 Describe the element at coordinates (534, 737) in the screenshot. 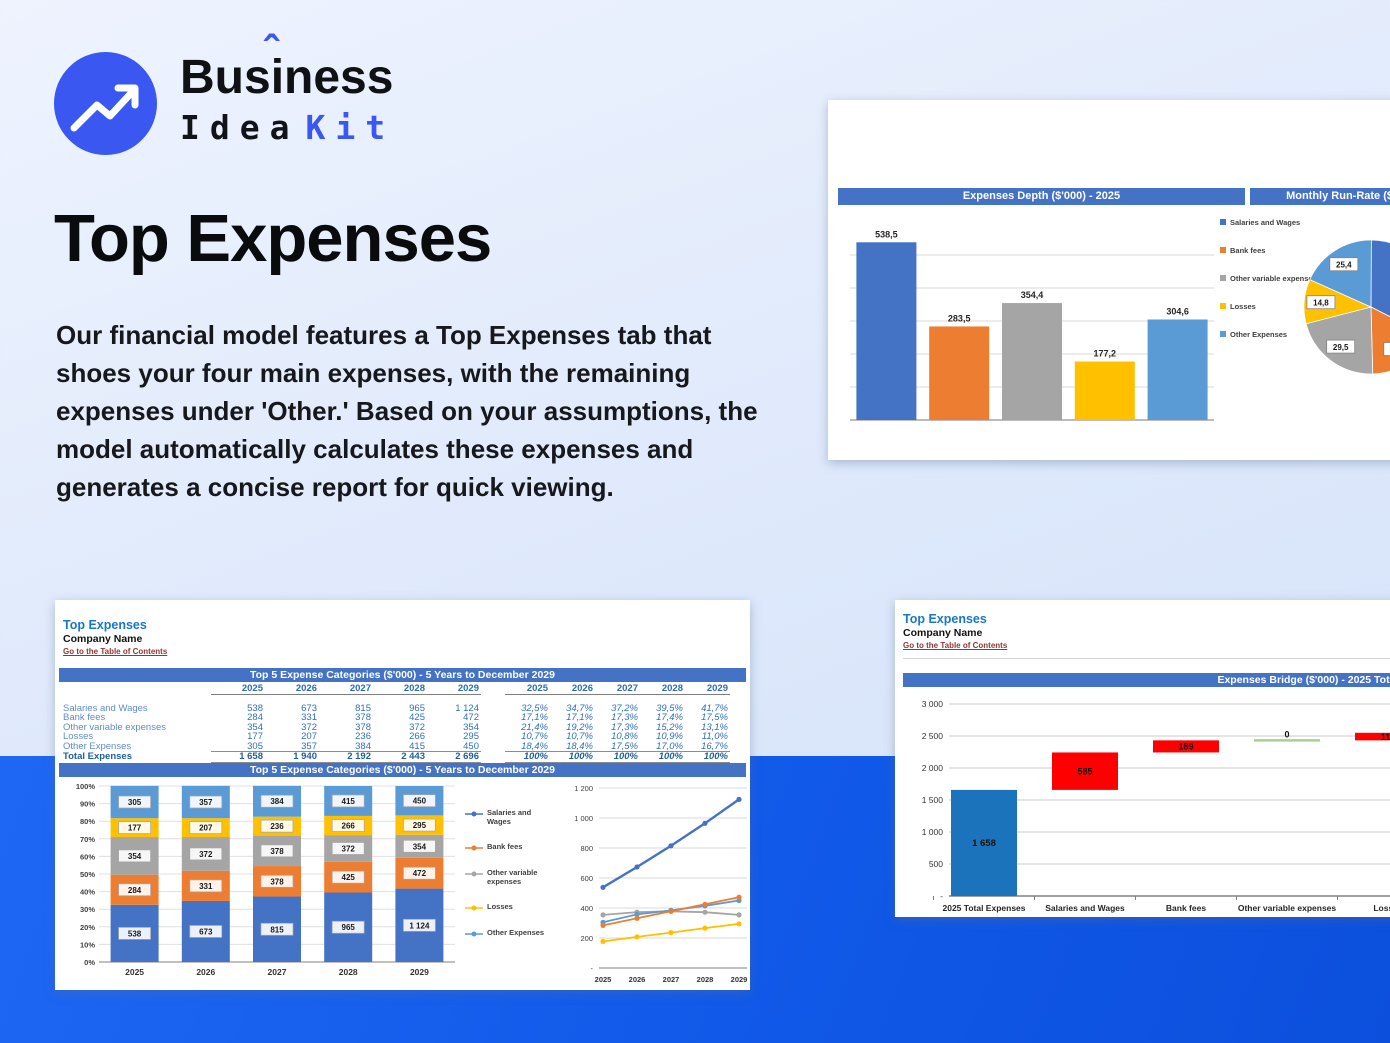

I see `share-cell: 10,7%` at that location.